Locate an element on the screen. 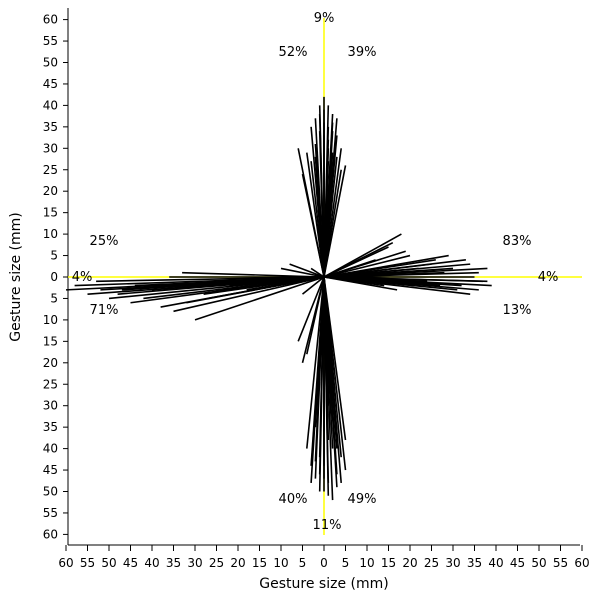 The image size is (589, 594). down-percentage: 11% is located at coordinates (327, 525).